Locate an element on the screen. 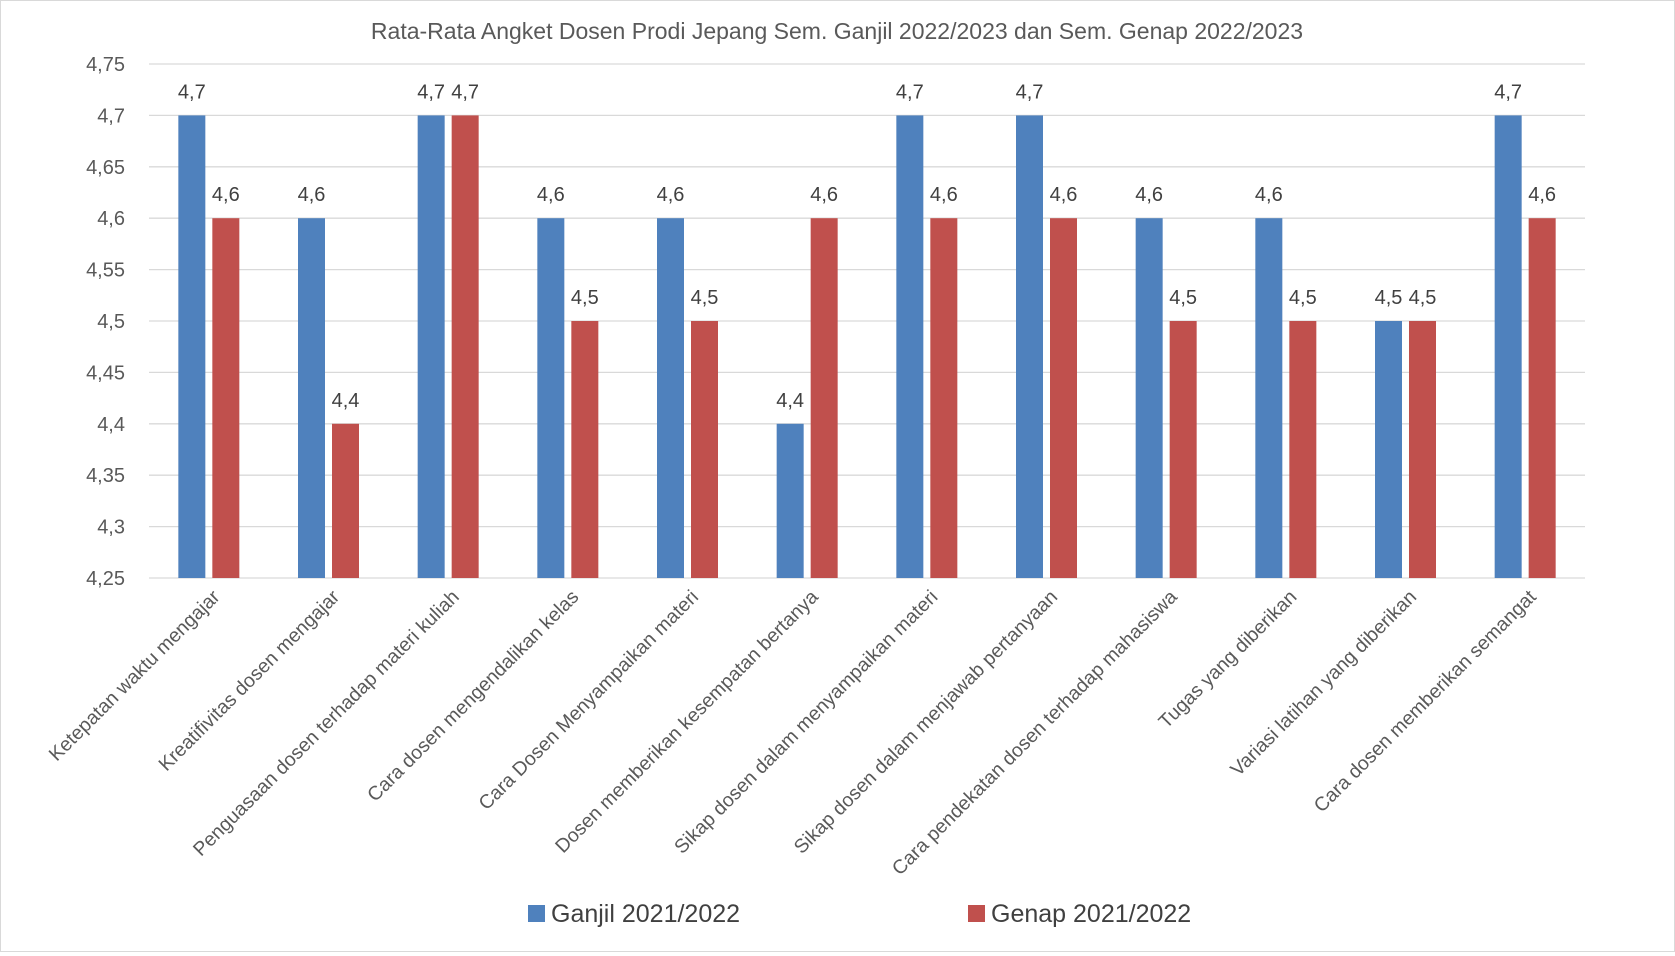 The height and width of the screenshot is (956, 1675). y-tick-label: 4,45 is located at coordinates (105, 373).